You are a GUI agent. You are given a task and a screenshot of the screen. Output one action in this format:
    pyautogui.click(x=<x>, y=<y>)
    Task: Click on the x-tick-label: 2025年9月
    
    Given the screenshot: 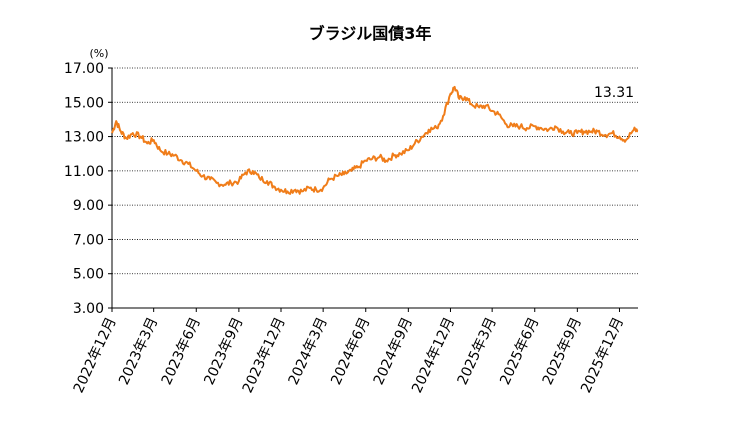 What is the action you would take?
    pyautogui.click(x=562, y=351)
    